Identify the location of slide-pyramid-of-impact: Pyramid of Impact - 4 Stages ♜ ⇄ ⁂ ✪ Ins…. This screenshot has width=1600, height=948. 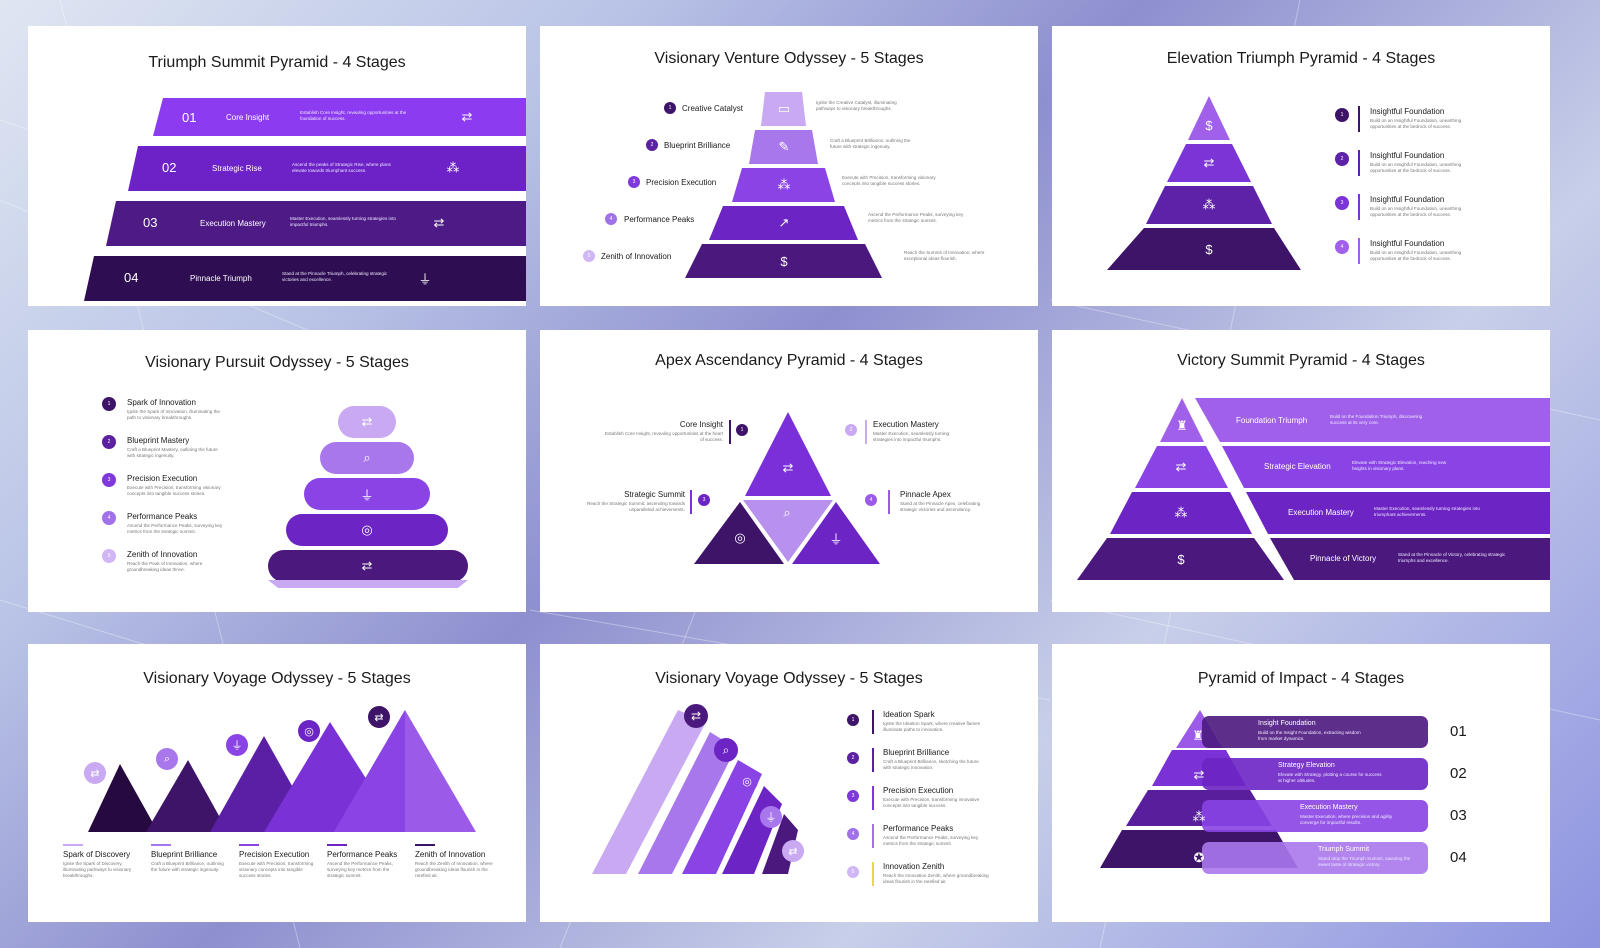
(1301, 783).